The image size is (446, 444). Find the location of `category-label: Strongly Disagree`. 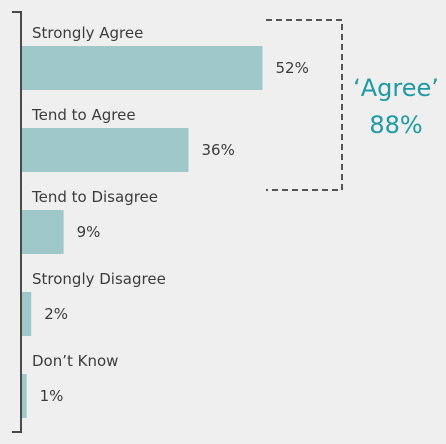

category-label: Strongly Disagree is located at coordinates (99, 279).